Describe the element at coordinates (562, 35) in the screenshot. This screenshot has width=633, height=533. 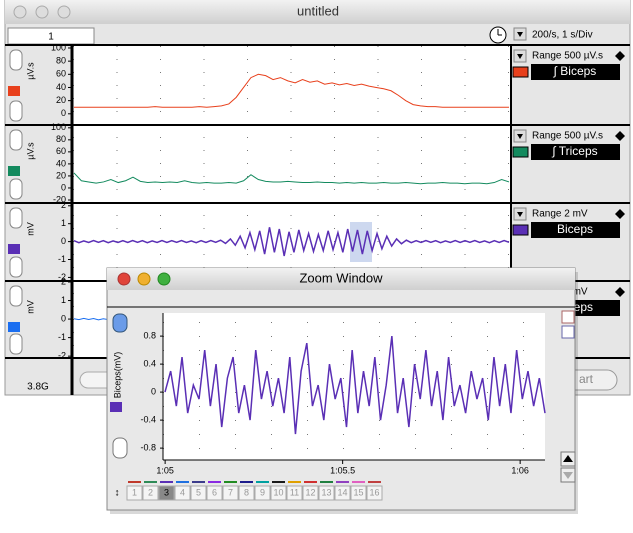
I see `rate-text: 200/s, 1 s/Div` at that location.